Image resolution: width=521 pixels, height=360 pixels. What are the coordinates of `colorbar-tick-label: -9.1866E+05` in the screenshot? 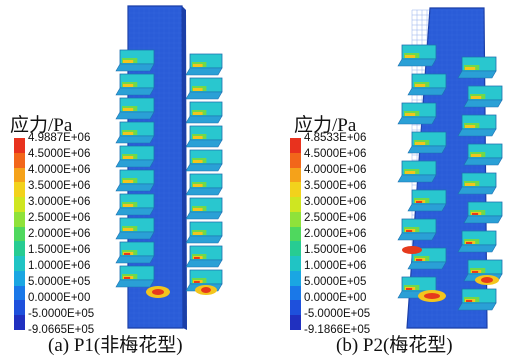 It's located at (337, 330).